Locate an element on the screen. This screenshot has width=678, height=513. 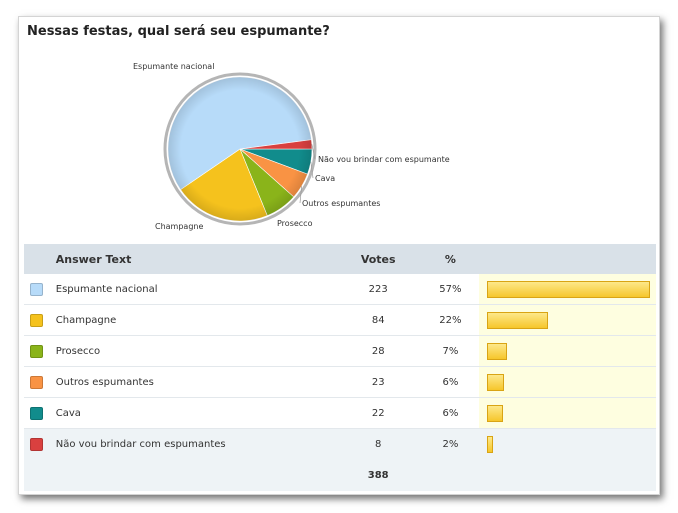
color-swatch-outros-espumantes is located at coordinates (37, 382).